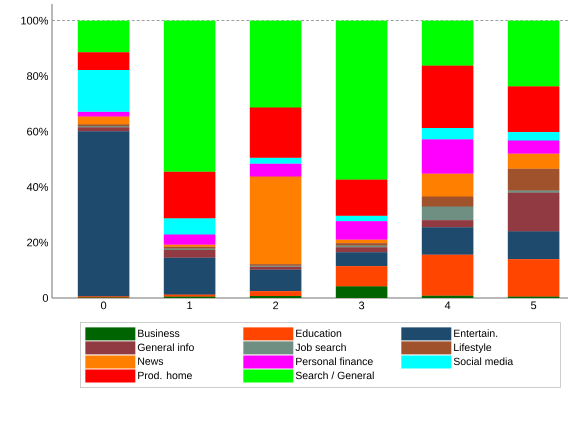 The width and height of the screenshot is (582, 424). What do you see at coordinates (159, 333) in the screenshot?
I see `legend-label: Business` at bounding box center [159, 333].